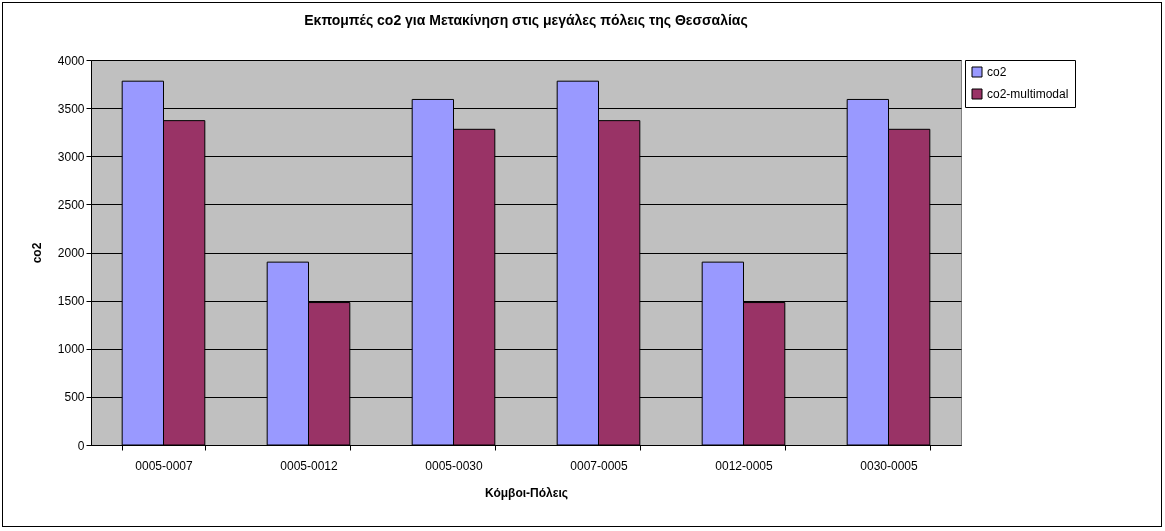 The image size is (1165, 531). What do you see at coordinates (997, 72) in the screenshot?
I see `legend-label: co2` at bounding box center [997, 72].